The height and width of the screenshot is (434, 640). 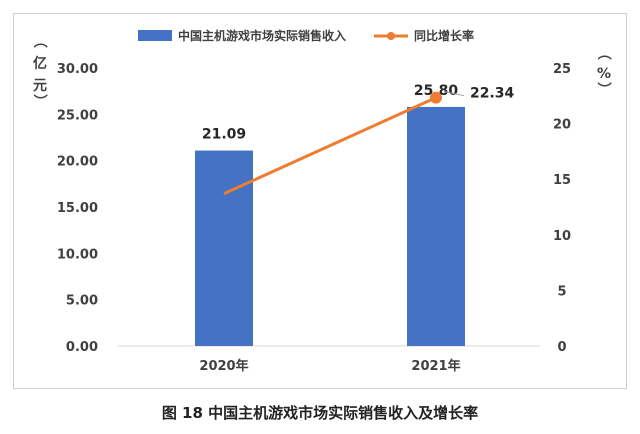 What do you see at coordinates (562, 236) in the screenshot?
I see `y-right-tick-label: 10` at bounding box center [562, 236].